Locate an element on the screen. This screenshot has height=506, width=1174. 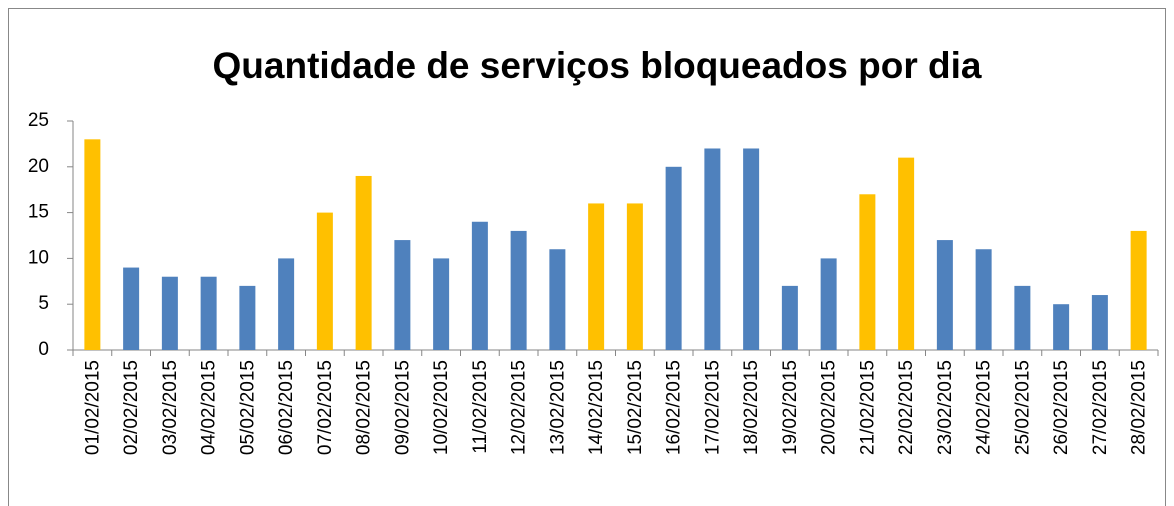
x-tick-label: 13/02/2015 is located at coordinates (557, 407).